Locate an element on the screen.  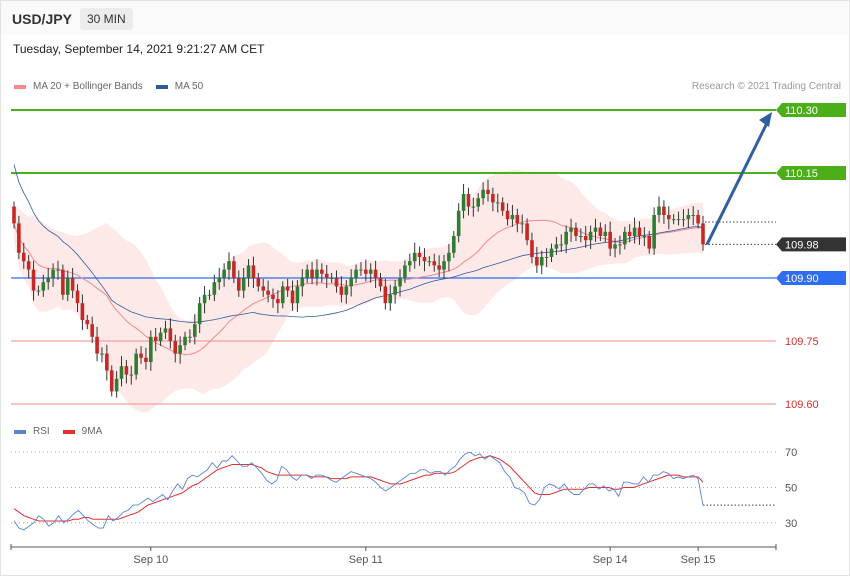
legend-label: MA 20 + Bollinger Bands is located at coordinates (88, 86).